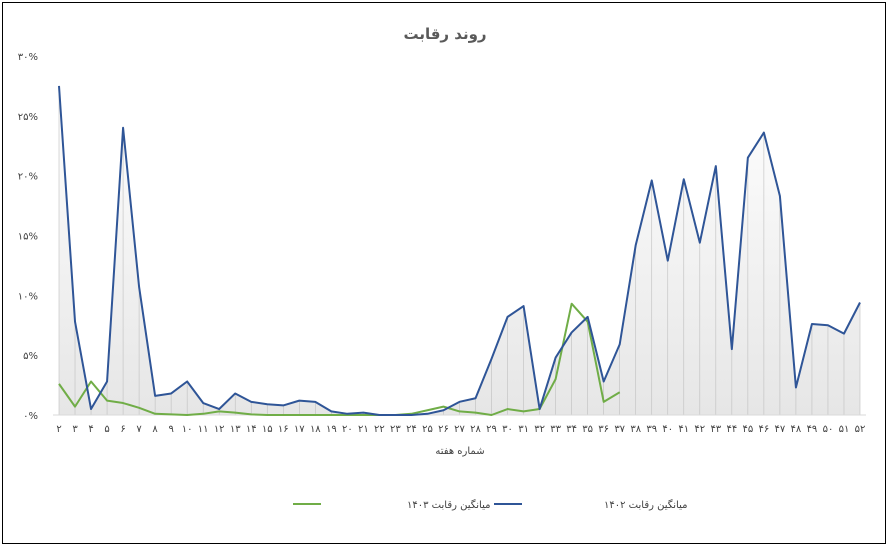  Describe the element at coordinates (30, 416) in the screenshot. I see `y-tick-label: ۰%` at that location.